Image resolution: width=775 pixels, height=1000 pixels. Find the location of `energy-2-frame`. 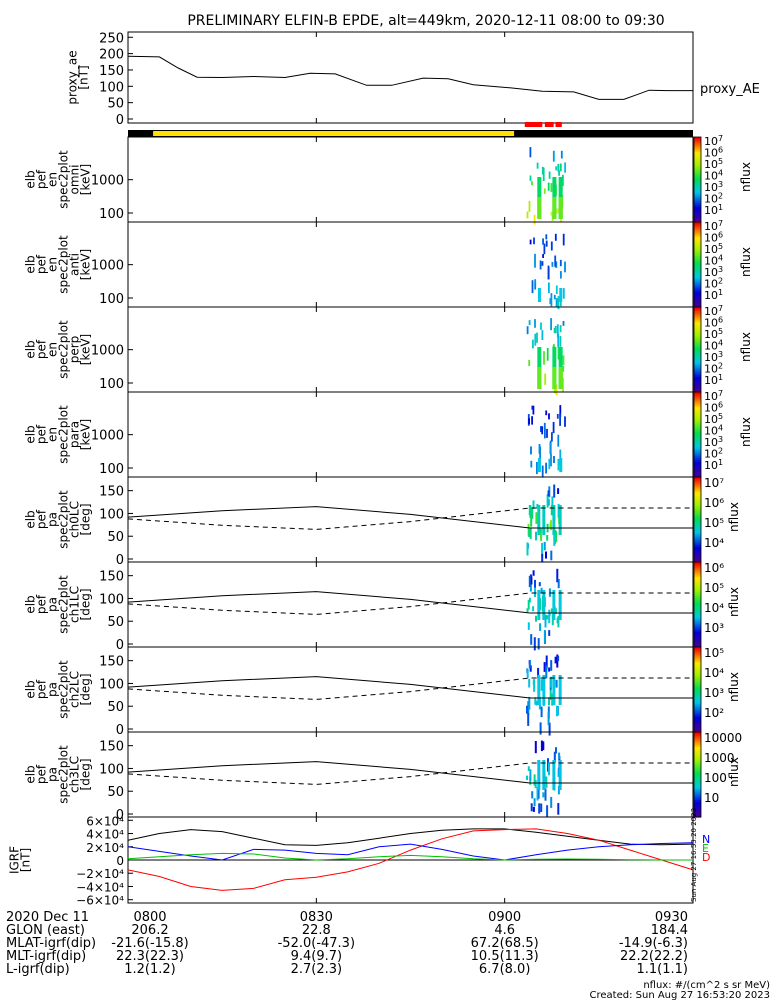

energy-2-frame is located at coordinates (410, 349).